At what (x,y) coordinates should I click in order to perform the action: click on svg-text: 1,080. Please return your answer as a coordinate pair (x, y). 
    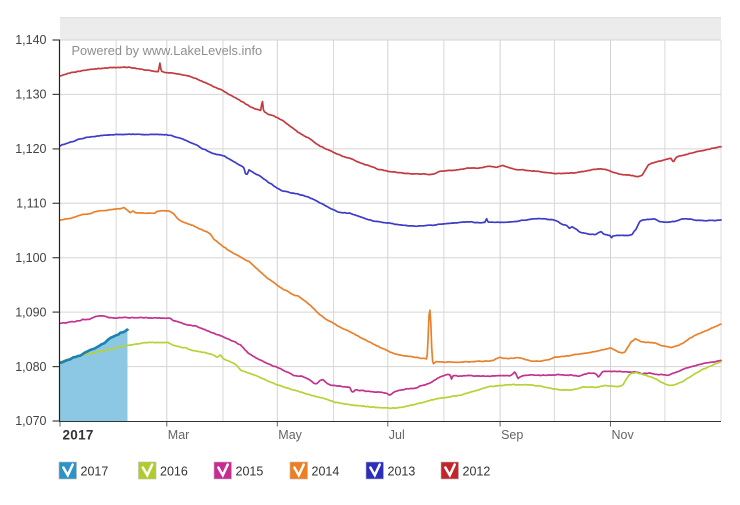
    Looking at the image, I should click on (30, 367).